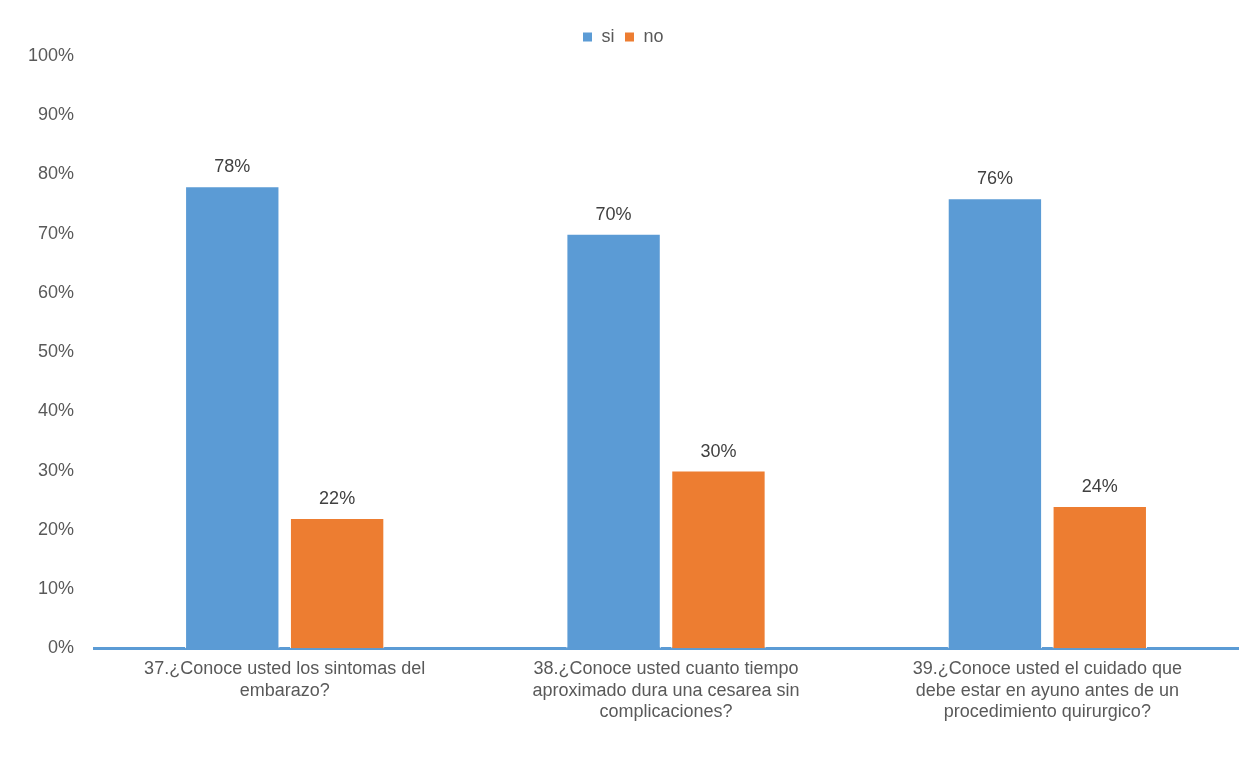 This screenshot has width=1258, height=763. Describe the element at coordinates (1099, 486) in the screenshot. I see `data-label: 24%` at that location.